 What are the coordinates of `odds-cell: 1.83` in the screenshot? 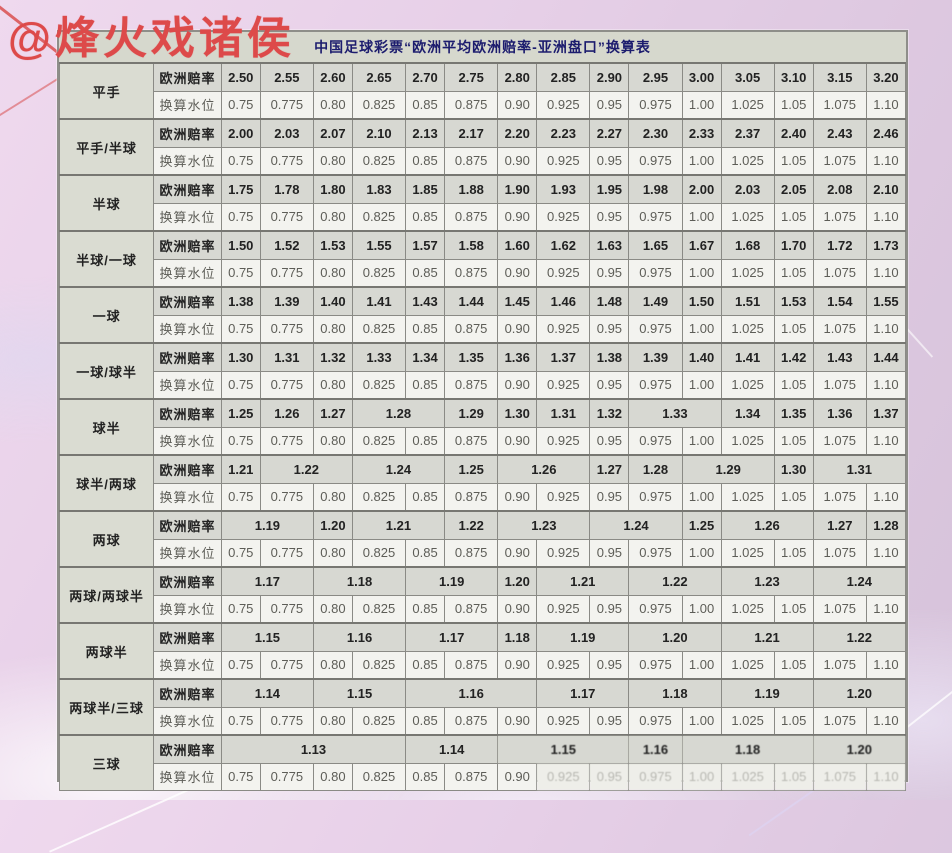 It's located at (379, 189).